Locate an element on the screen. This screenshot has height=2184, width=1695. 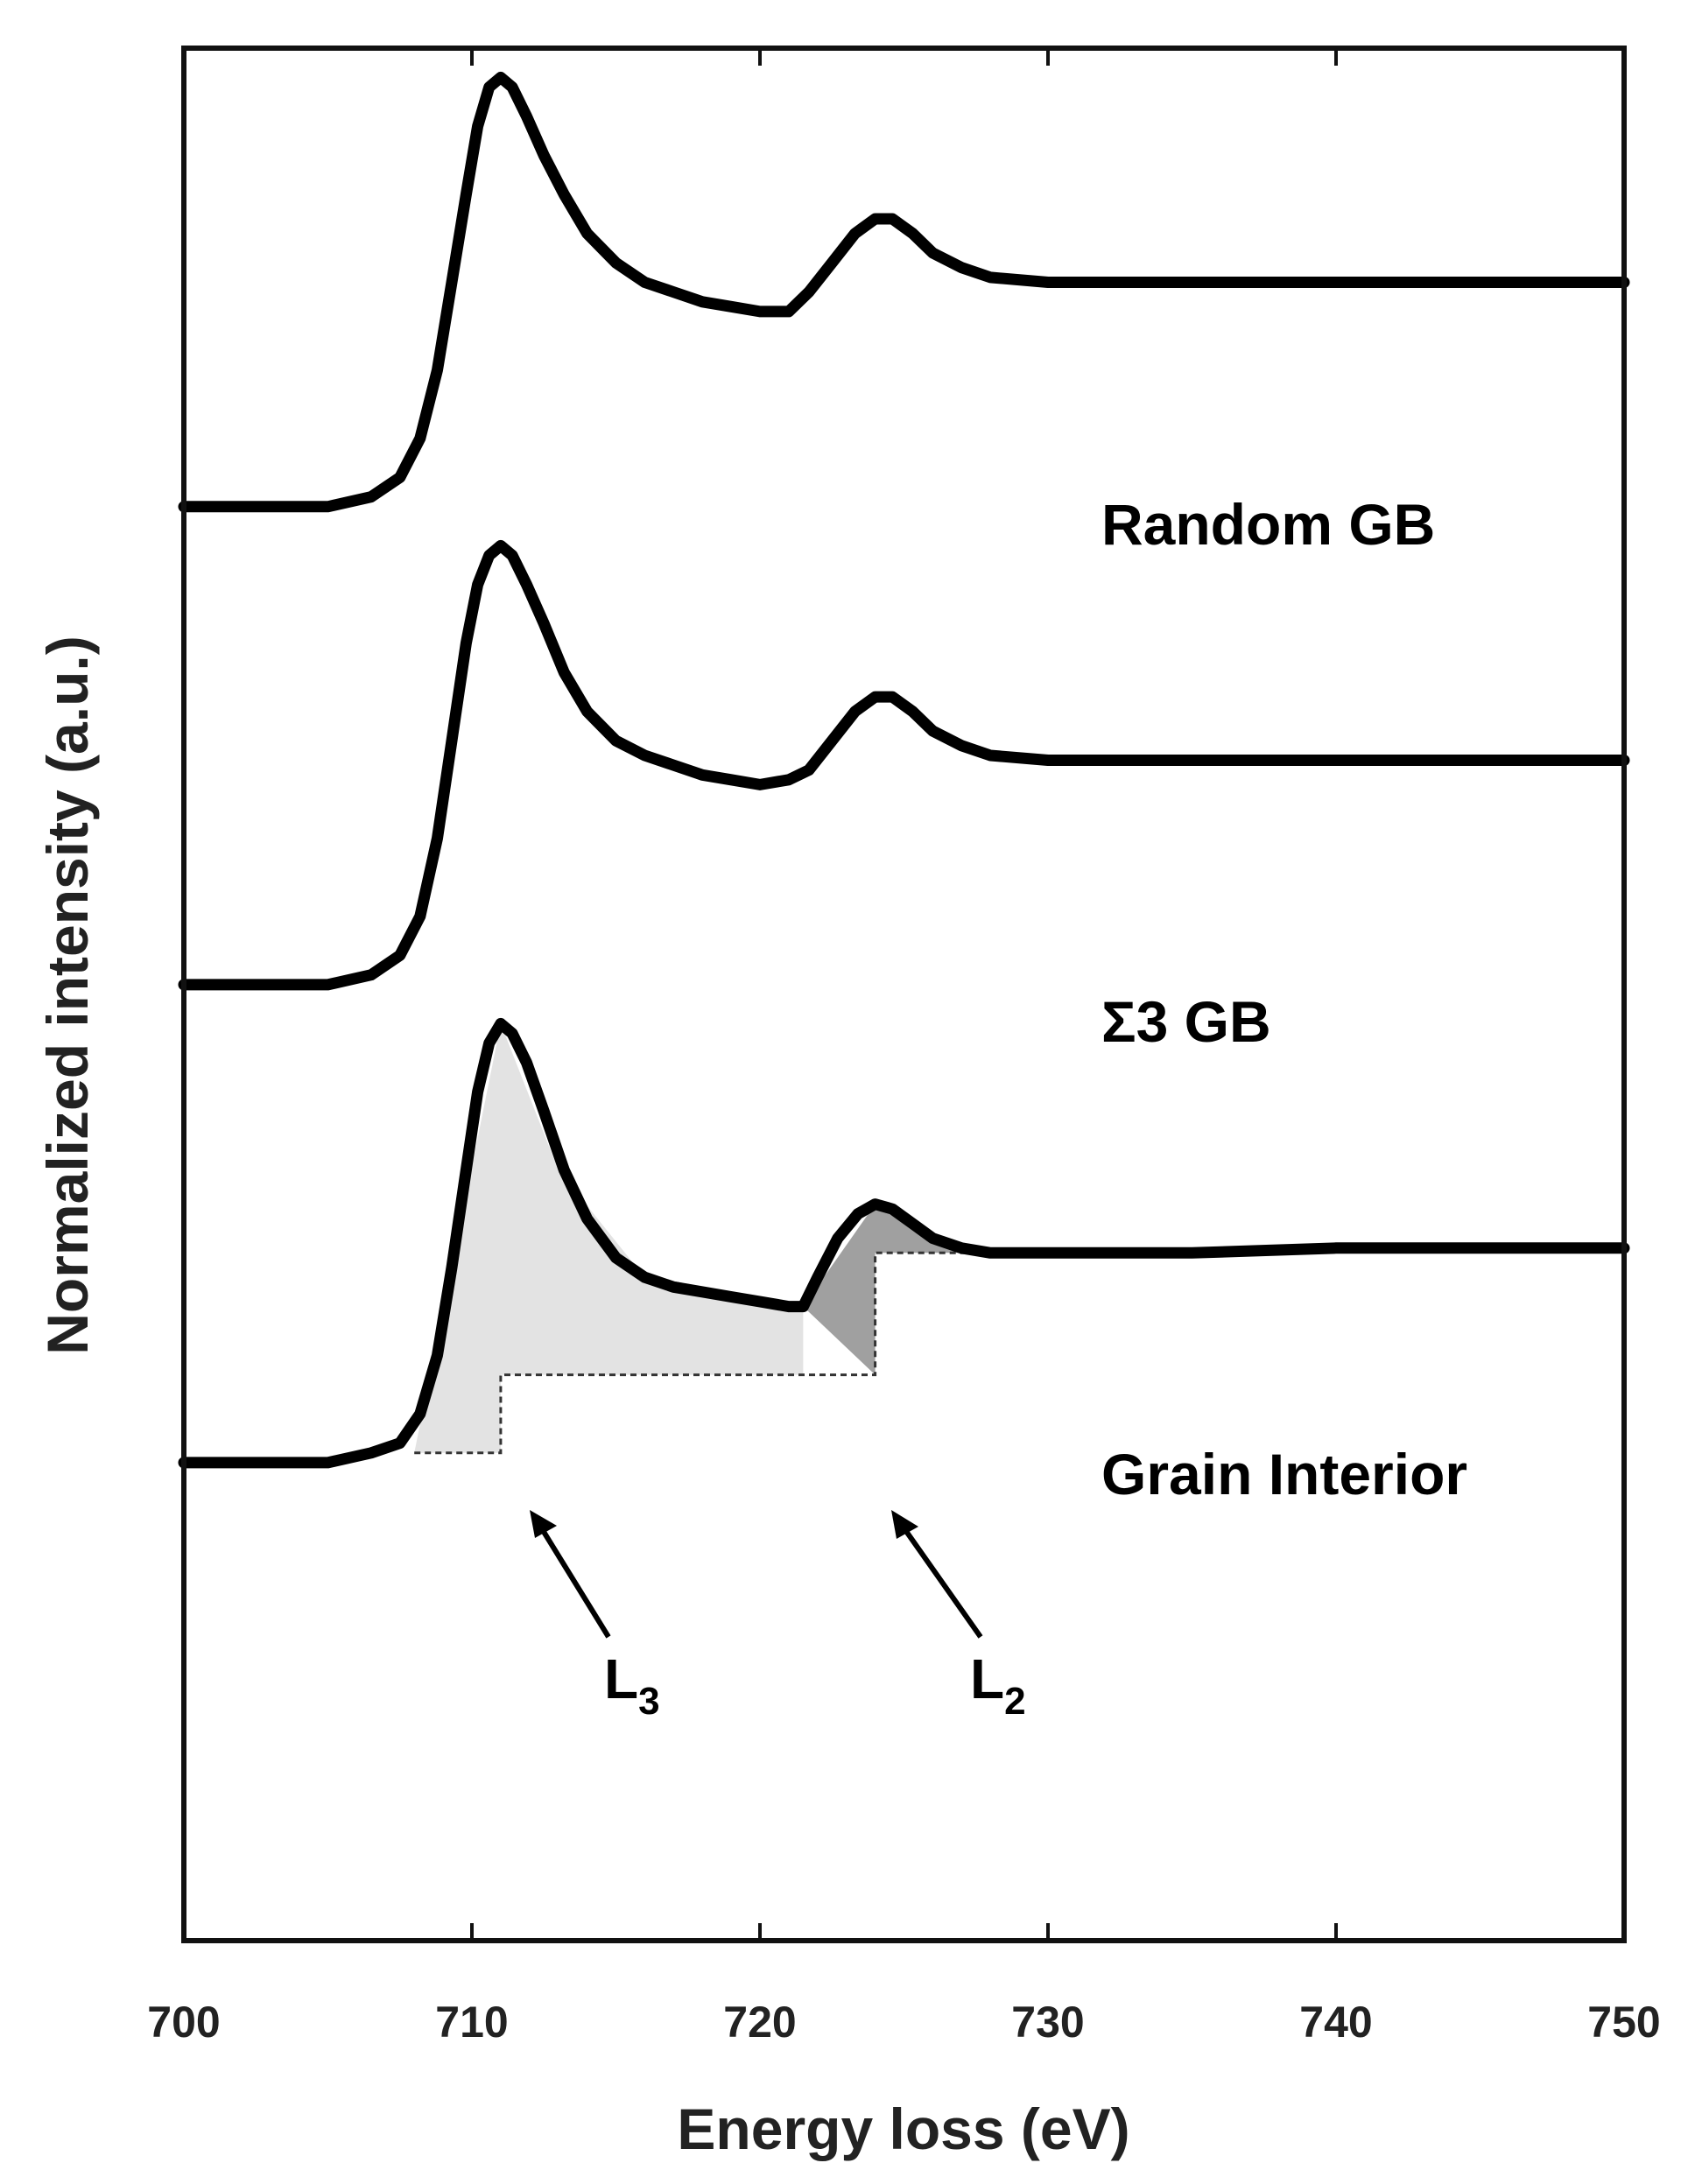
l2-label: L2 is located at coordinates (998, 1685).